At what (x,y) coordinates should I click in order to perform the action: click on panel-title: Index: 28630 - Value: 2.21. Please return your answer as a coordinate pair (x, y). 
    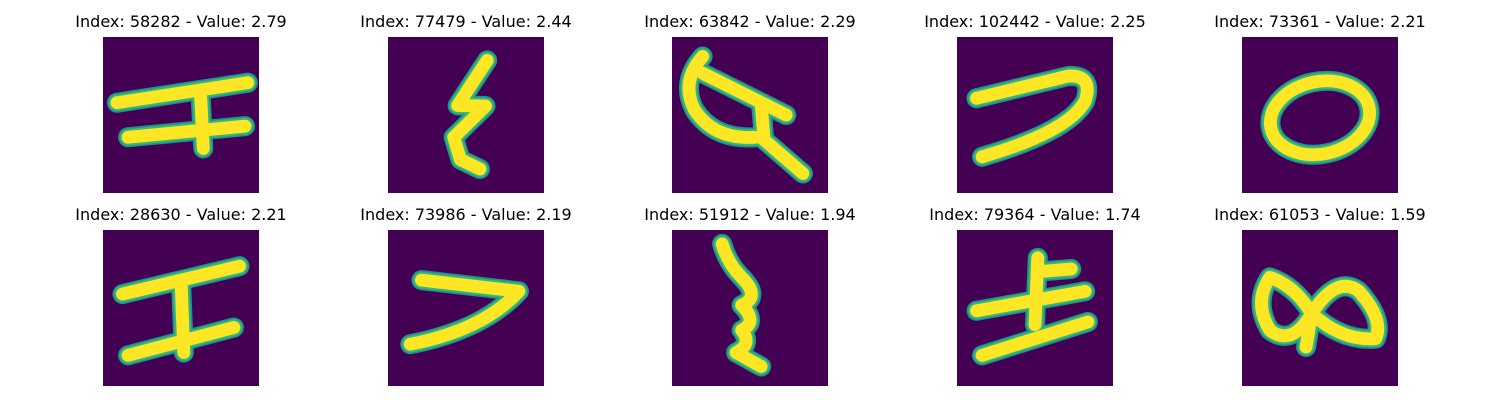
    Looking at the image, I should click on (181, 214).